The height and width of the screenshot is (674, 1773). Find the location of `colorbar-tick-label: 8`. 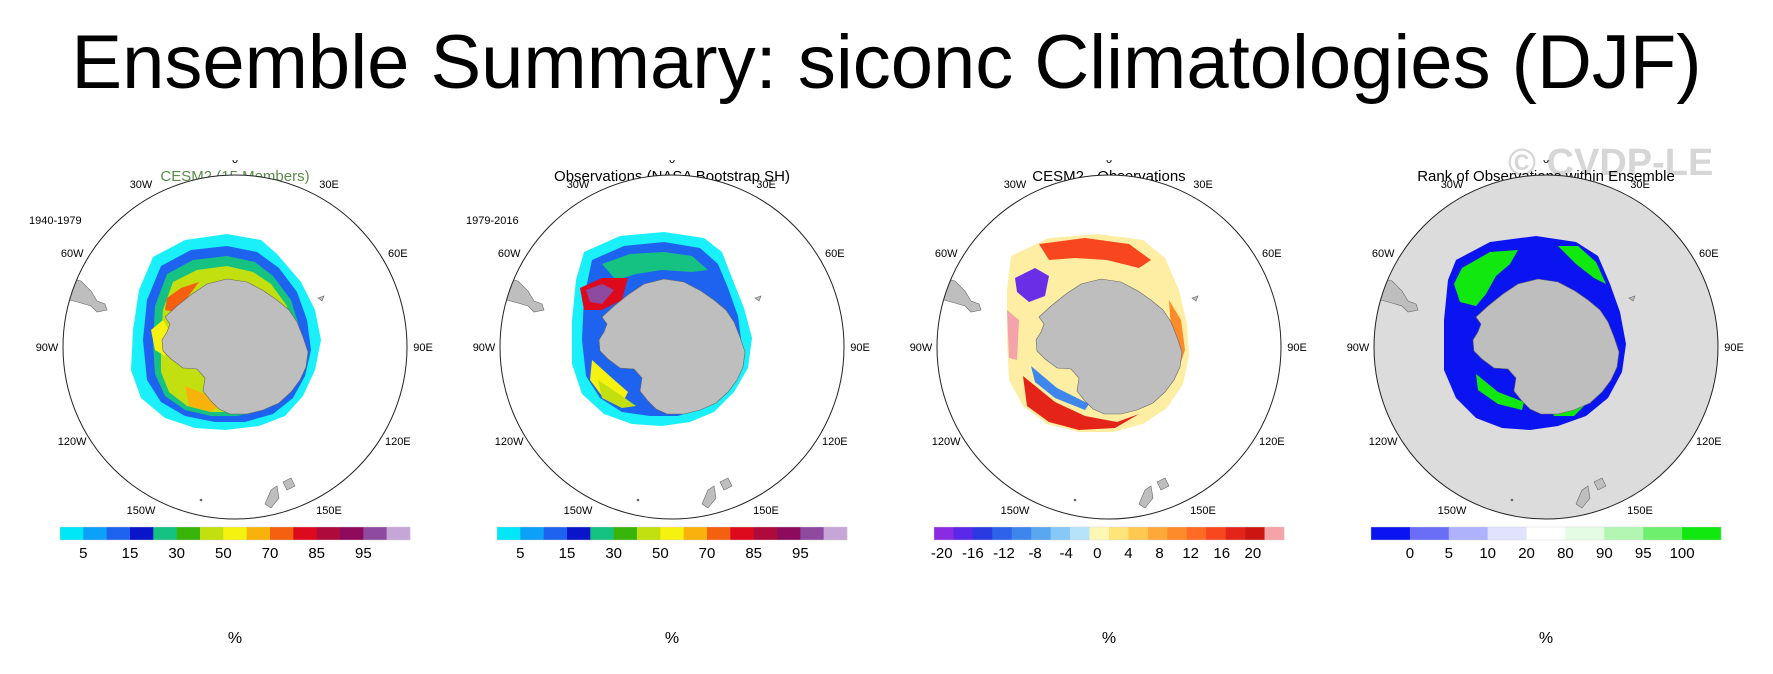

colorbar-tick-label: 8 is located at coordinates (1159, 553).